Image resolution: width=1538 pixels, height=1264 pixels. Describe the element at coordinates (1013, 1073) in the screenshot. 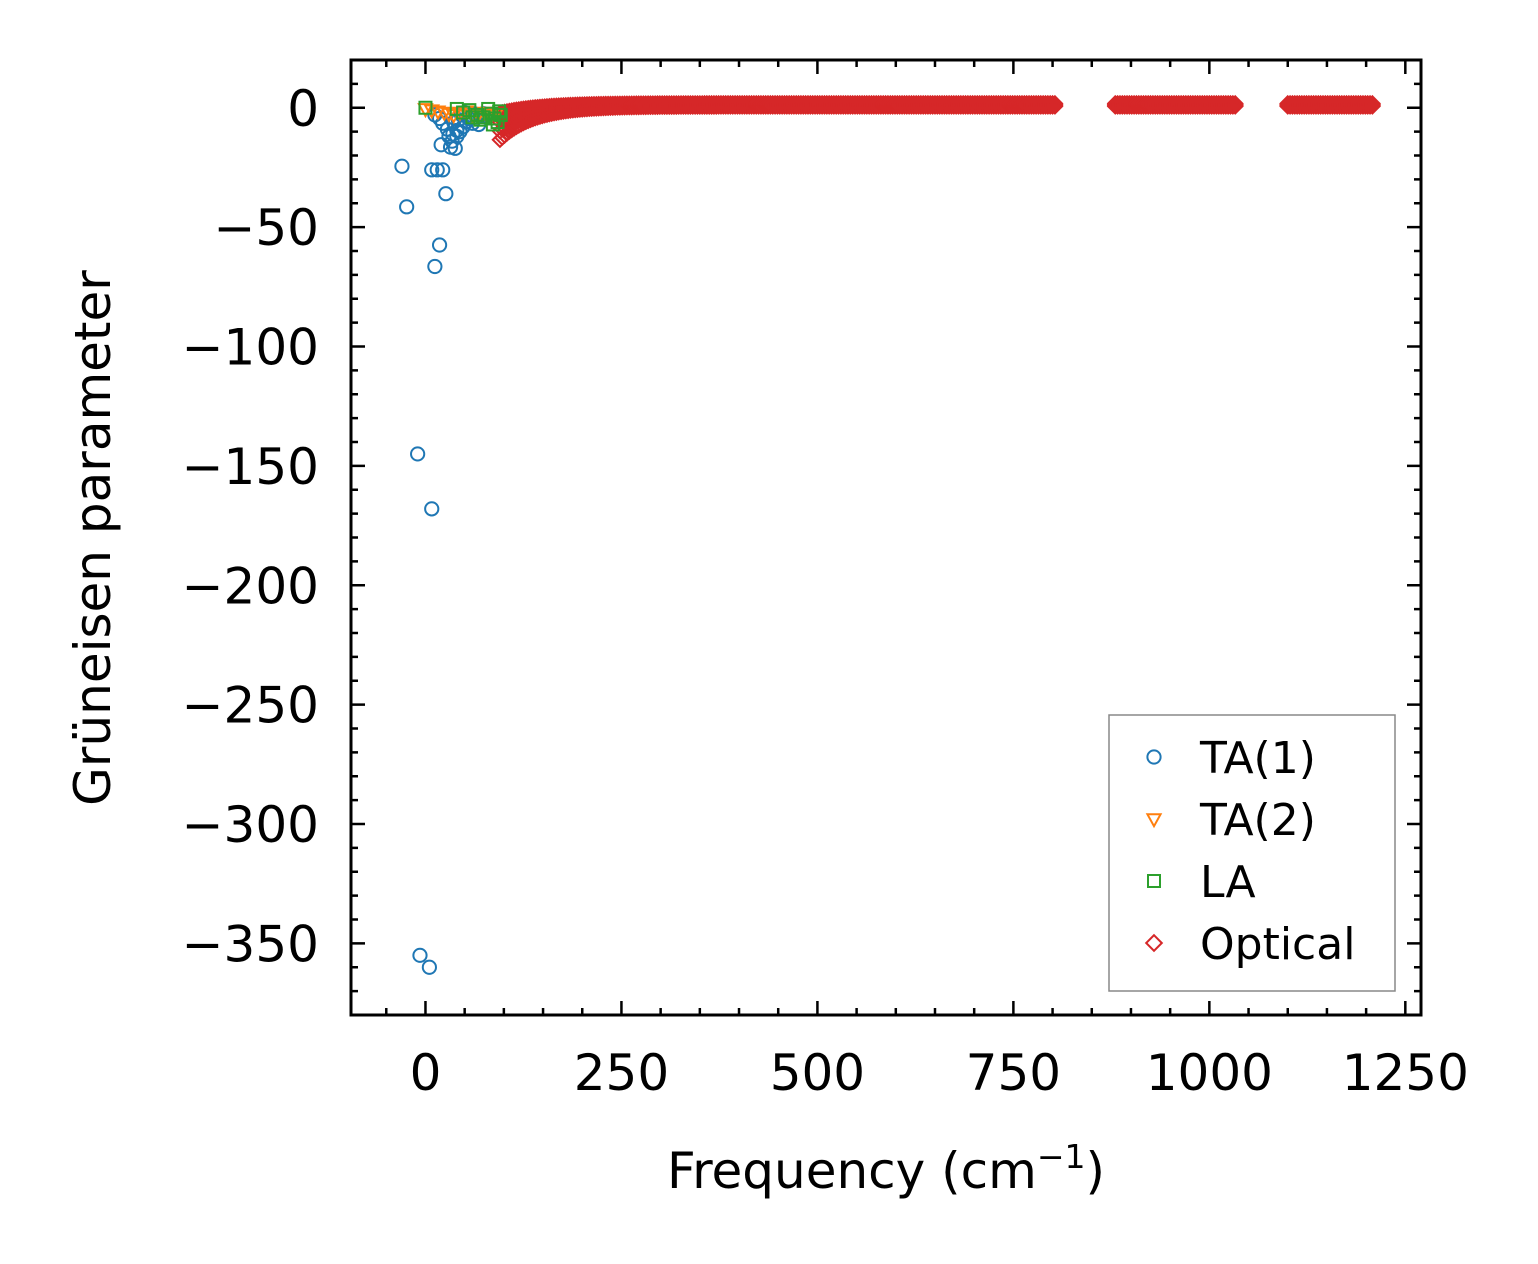

I see `x-tick-label: 750` at that location.